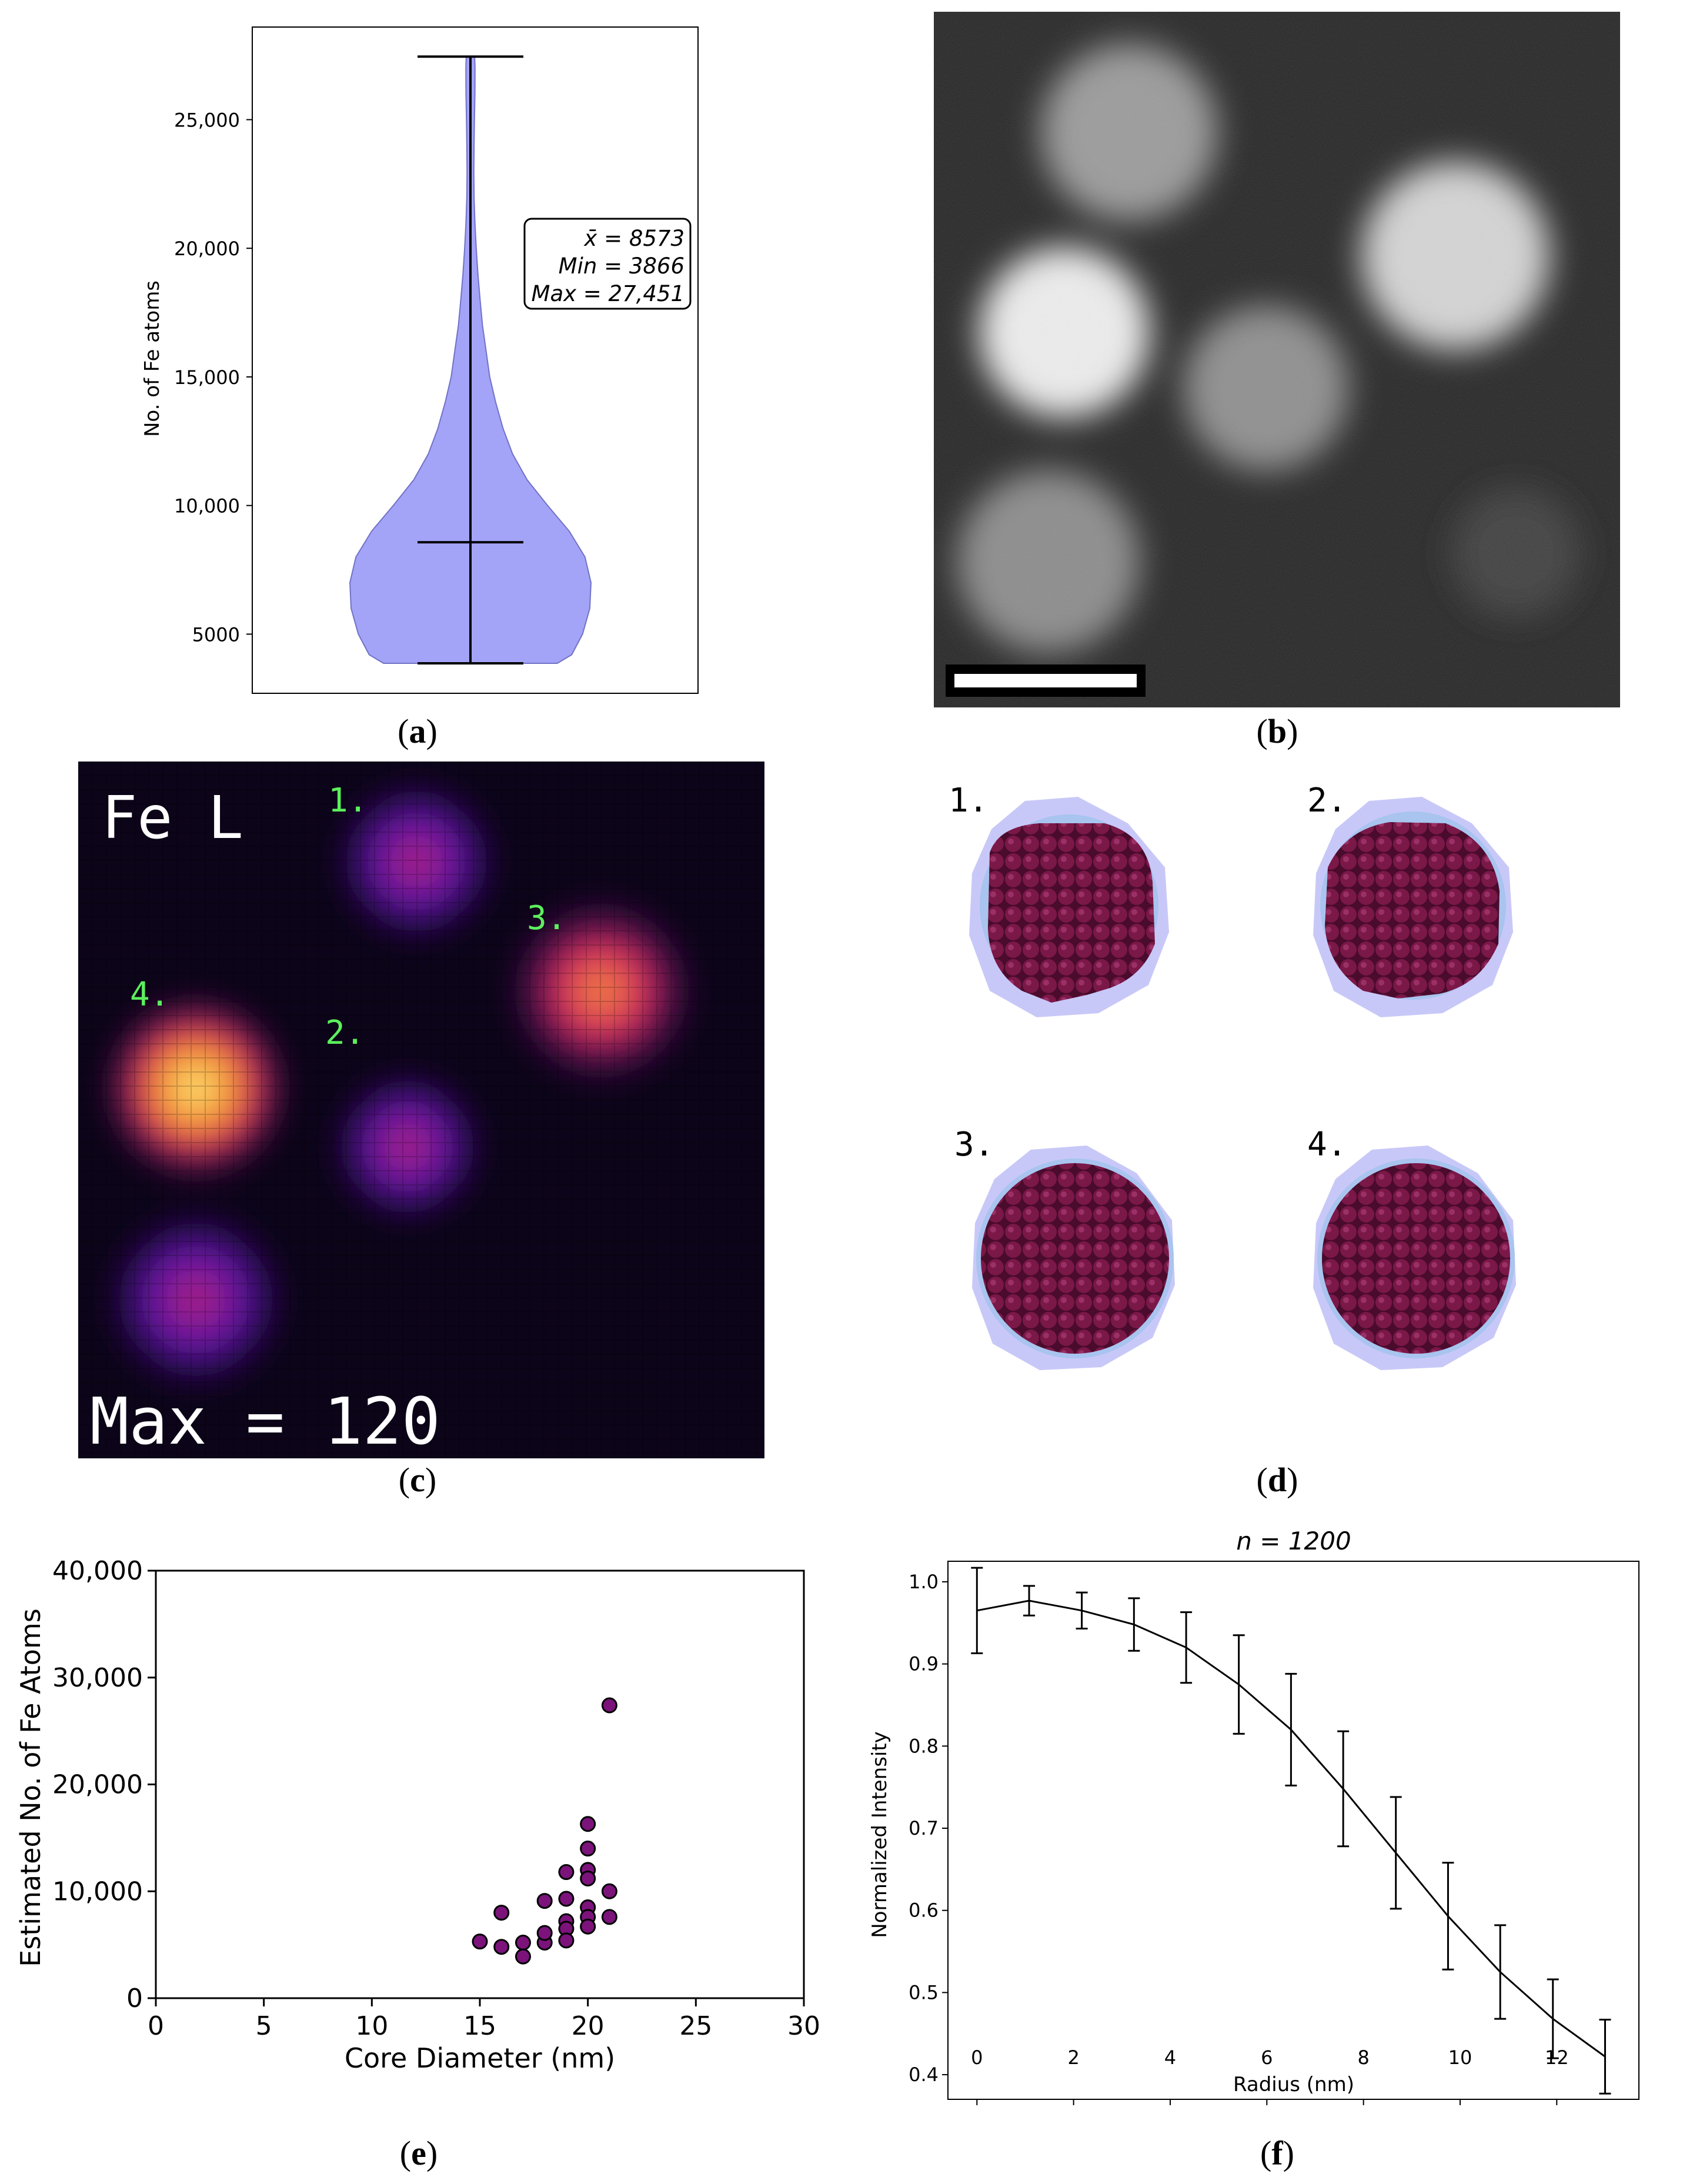 The width and height of the screenshot is (1693, 2184). What do you see at coordinates (608, 293) in the screenshot?
I see `stats-max: Max = 27,451` at bounding box center [608, 293].